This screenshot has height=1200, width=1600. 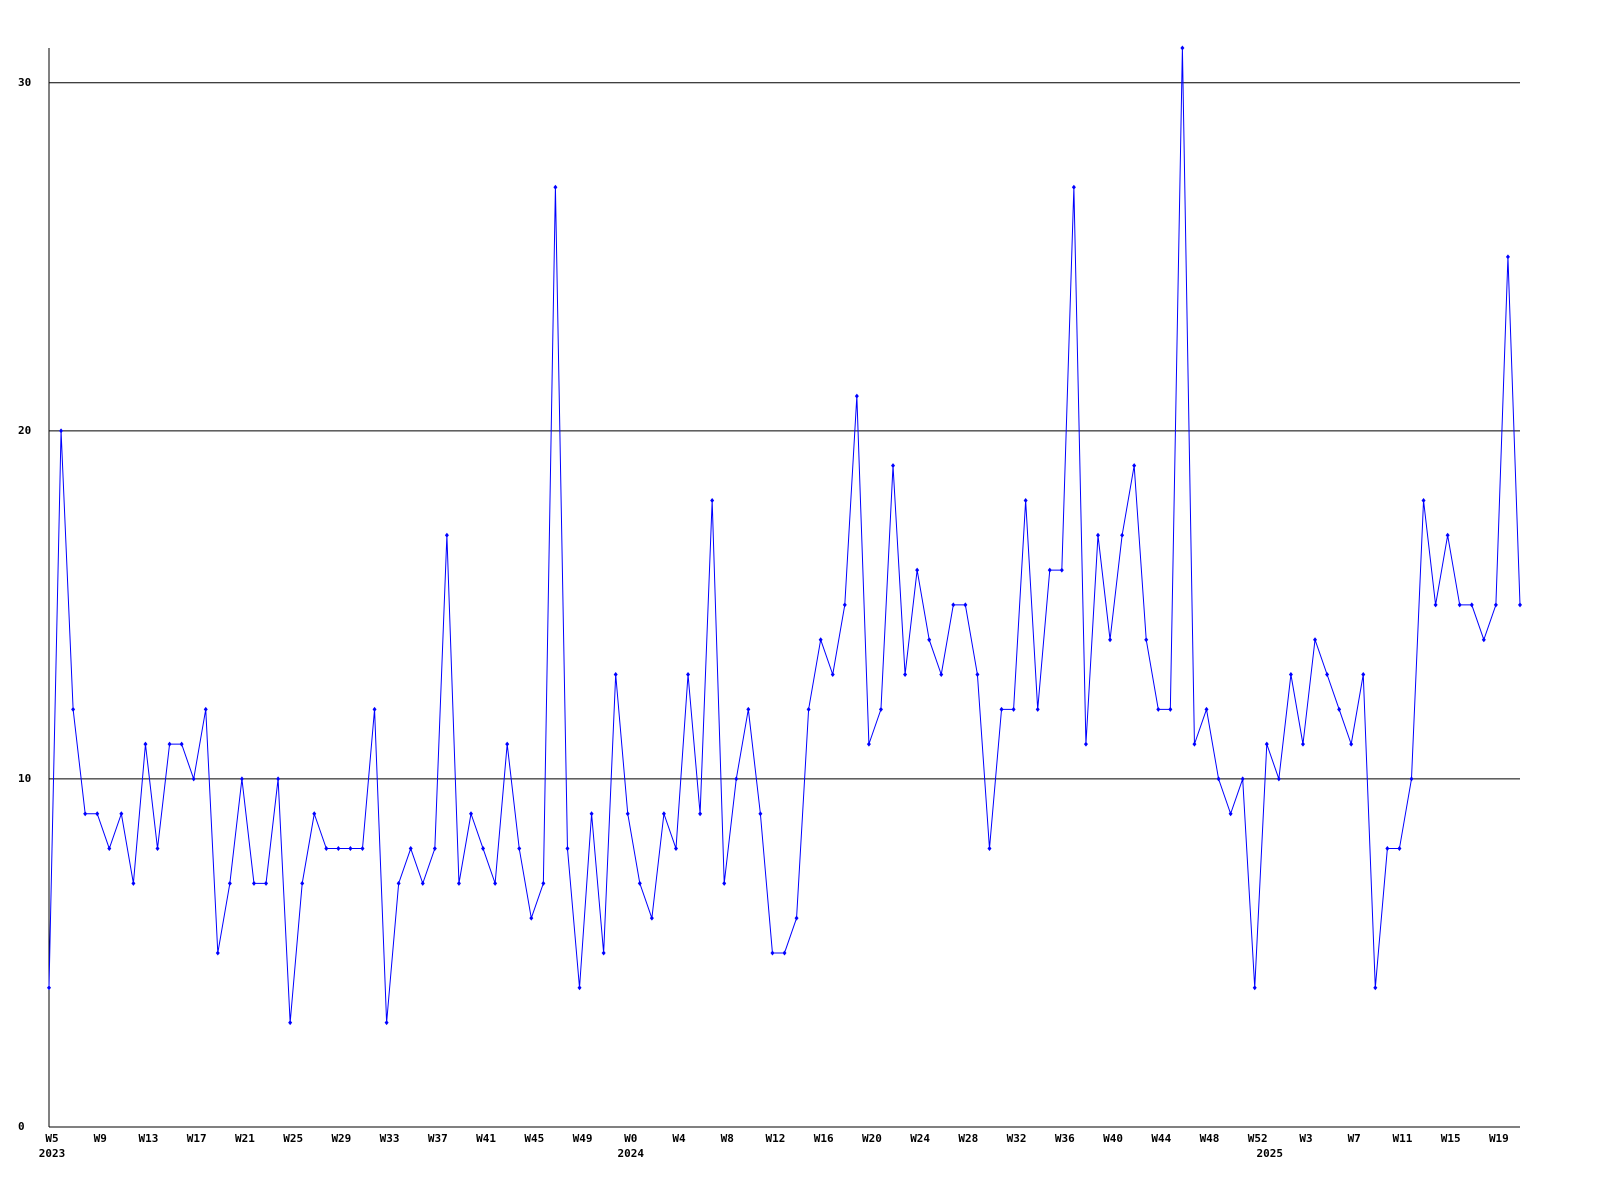 I want to click on y-tick-label: 20, so click(x=24, y=430).